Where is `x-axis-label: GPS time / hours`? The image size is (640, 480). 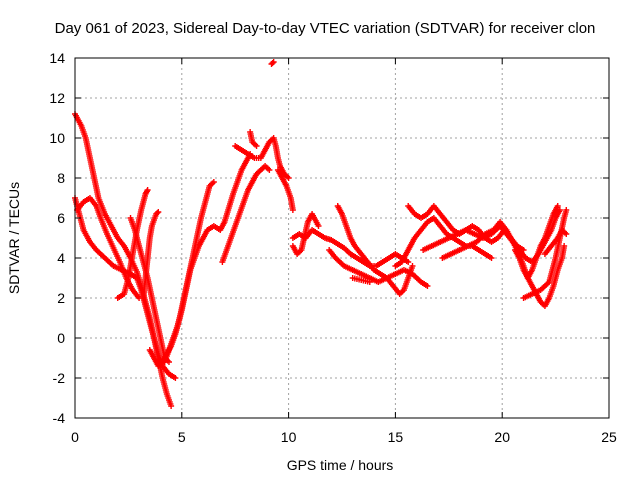
x-axis-label: GPS time / hours is located at coordinates (340, 465).